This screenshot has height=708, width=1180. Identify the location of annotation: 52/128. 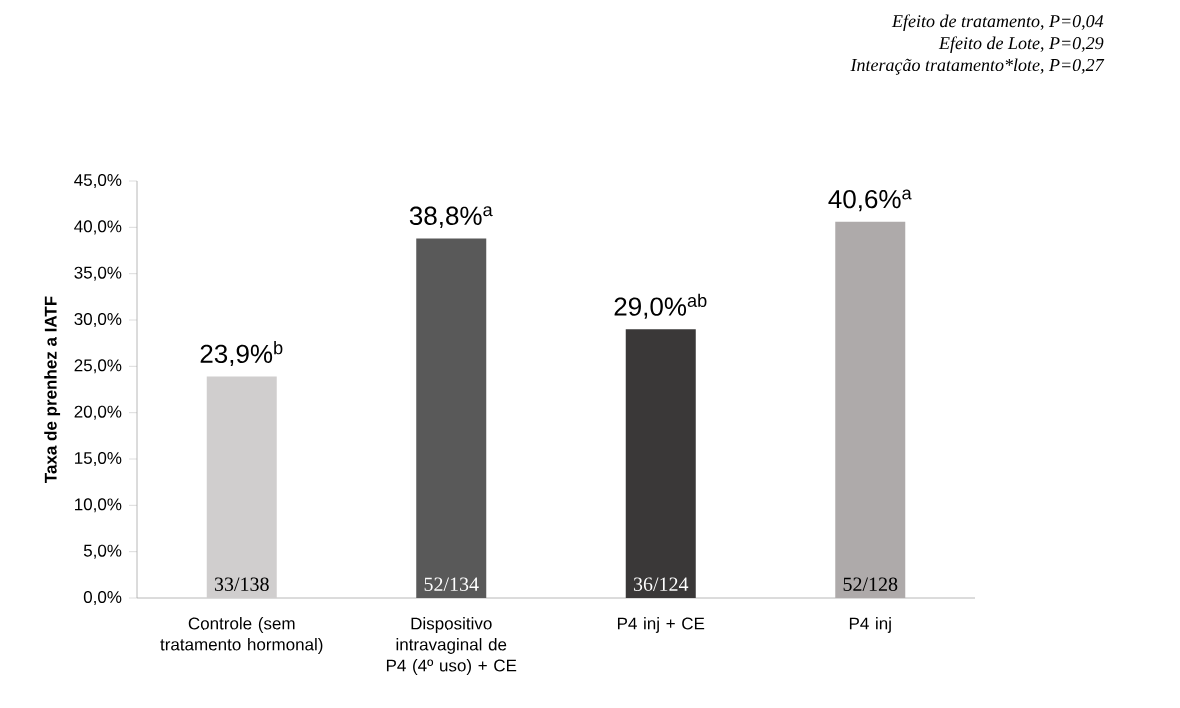
(870, 584).